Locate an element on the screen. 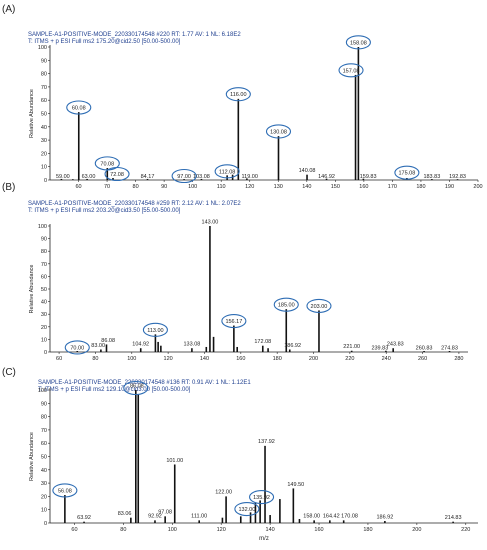 The width and height of the screenshot is (487, 550). x-tick-label: 280 is located at coordinates (458, 359).